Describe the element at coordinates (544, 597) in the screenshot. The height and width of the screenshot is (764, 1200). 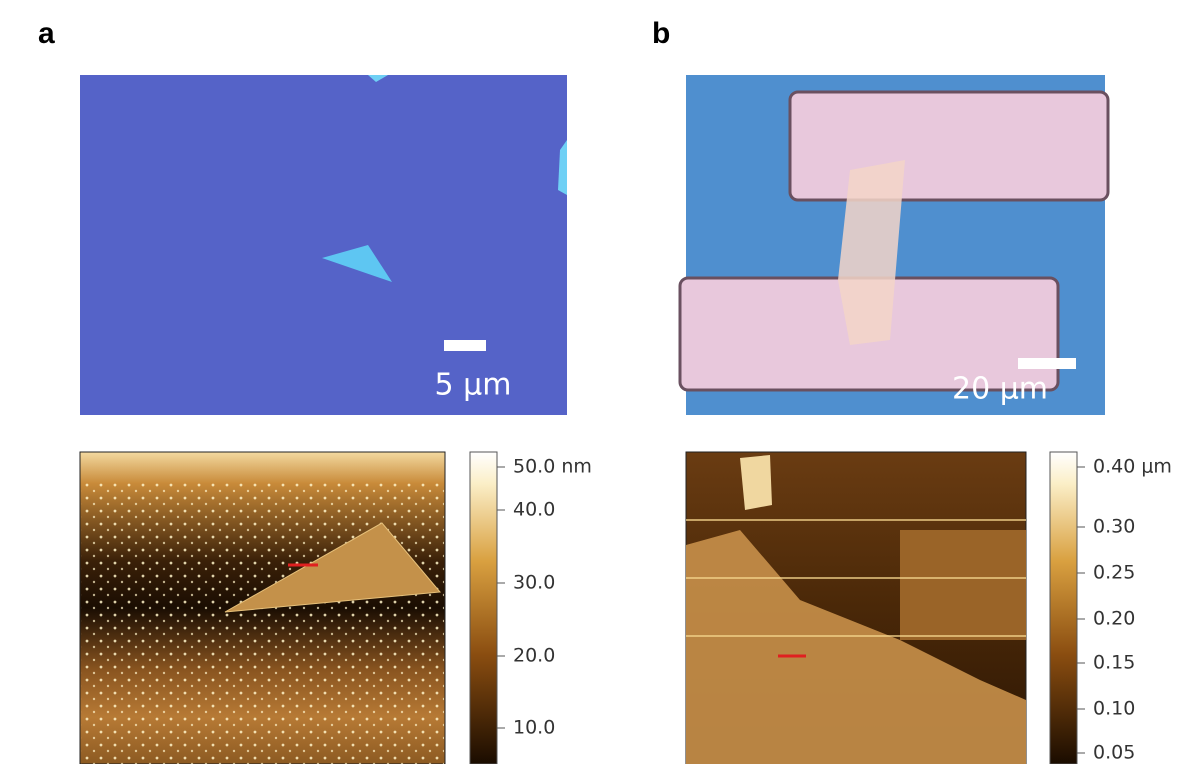
I see `colorbar-ticks: 50.0 nm 40.0 30.0 20.0 10.0` at that location.